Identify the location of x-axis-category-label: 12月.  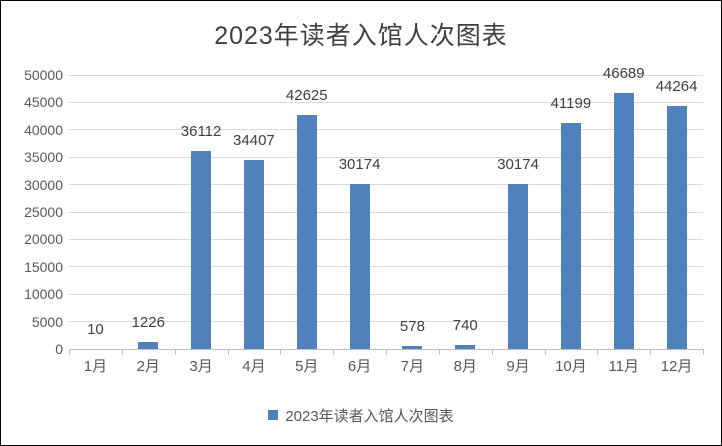
(676, 366).